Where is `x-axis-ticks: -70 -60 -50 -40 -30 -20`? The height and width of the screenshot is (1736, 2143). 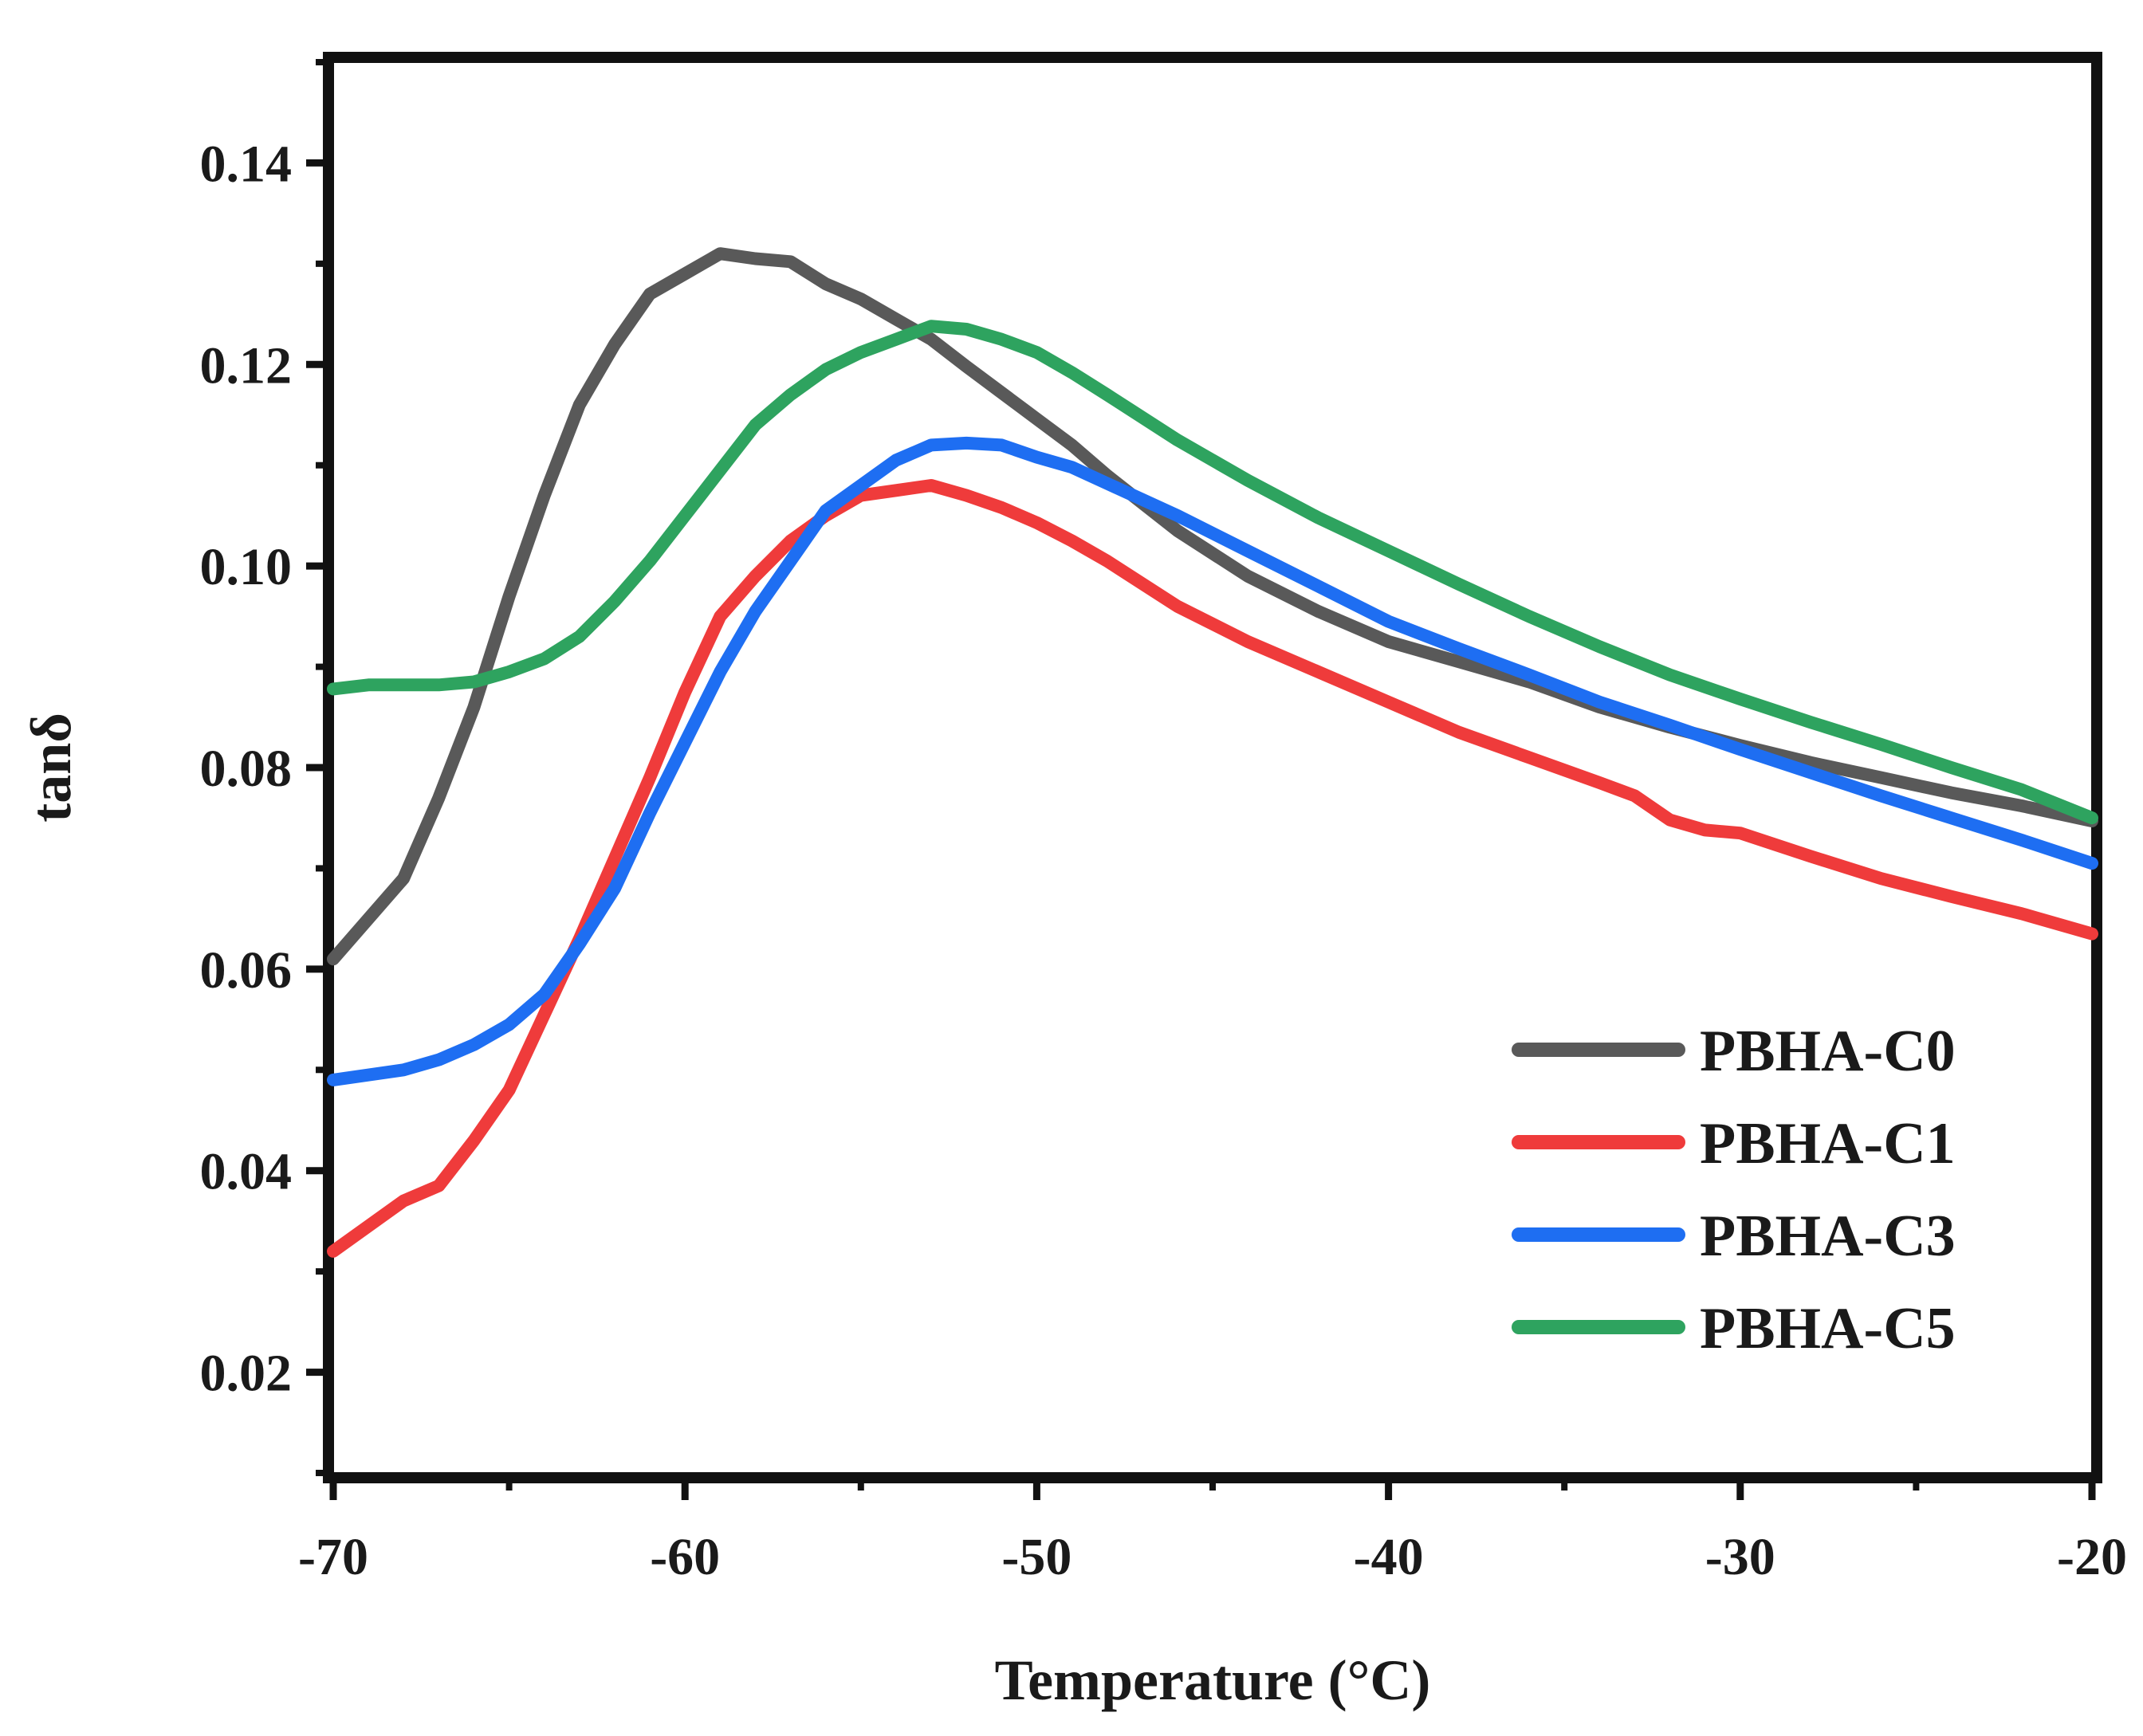
x-axis-ticks: -70 -60 -50 -40 -30 -20 is located at coordinates (1212, 1532).